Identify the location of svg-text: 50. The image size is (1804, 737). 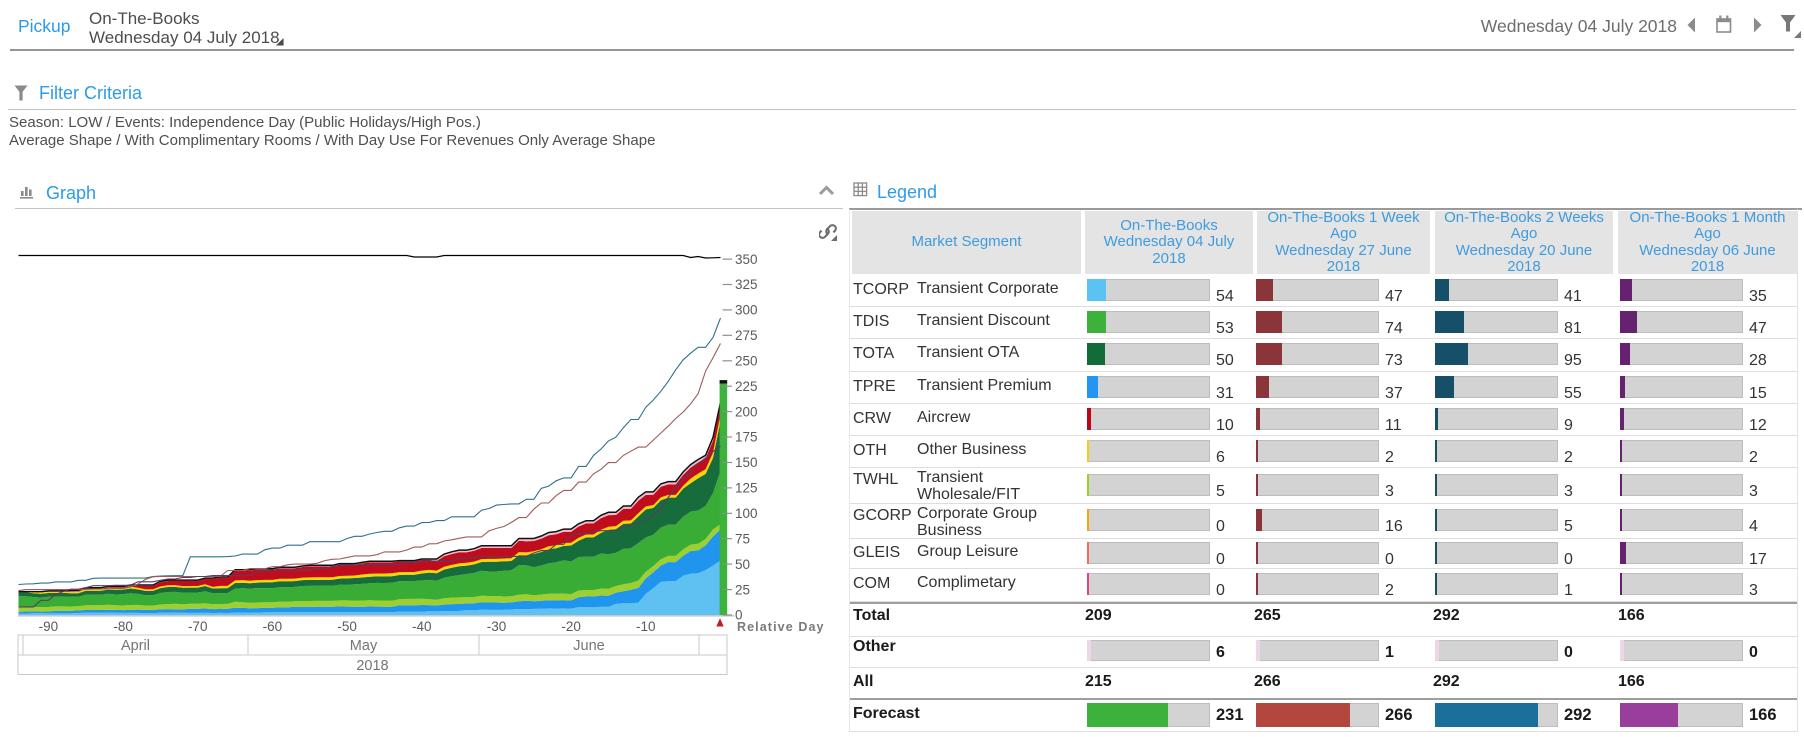
(742, 564).